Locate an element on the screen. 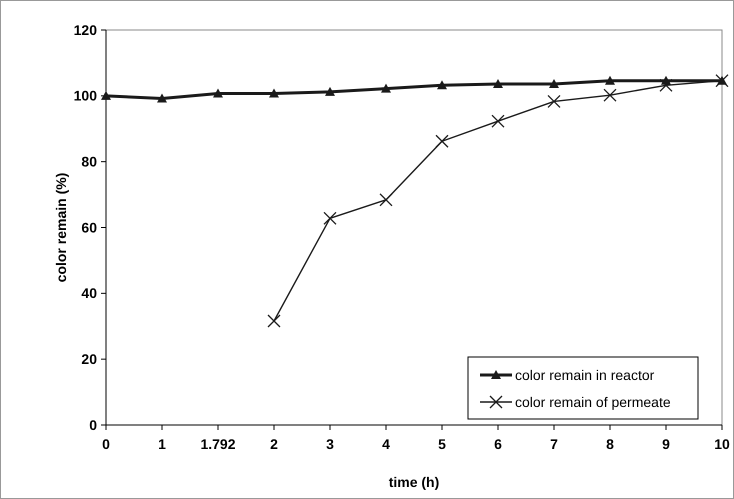  y-tick-label: 120 is located at coordinates (86, 30).